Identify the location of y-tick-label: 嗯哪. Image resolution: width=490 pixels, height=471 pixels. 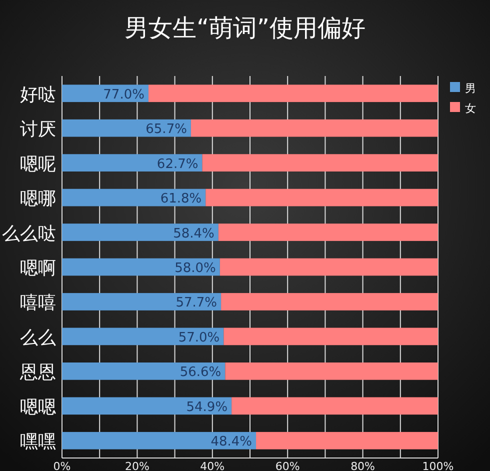
(38, 199).